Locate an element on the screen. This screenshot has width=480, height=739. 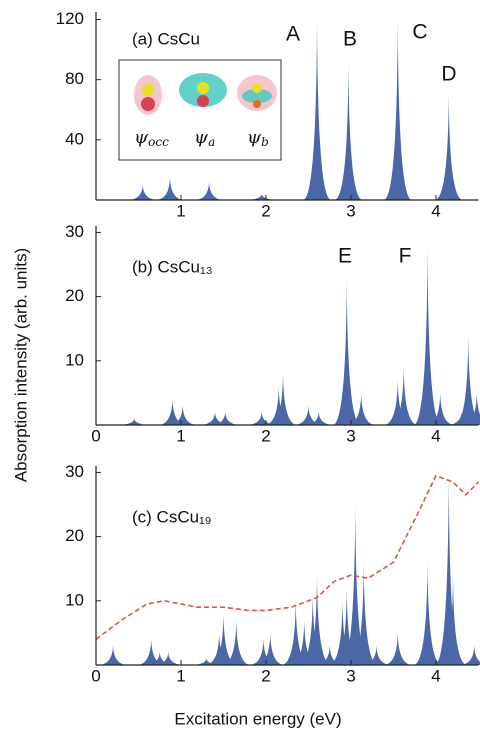
y-axis-label: Absorption intensity (arb. units) is located at coordinates (20, 365).